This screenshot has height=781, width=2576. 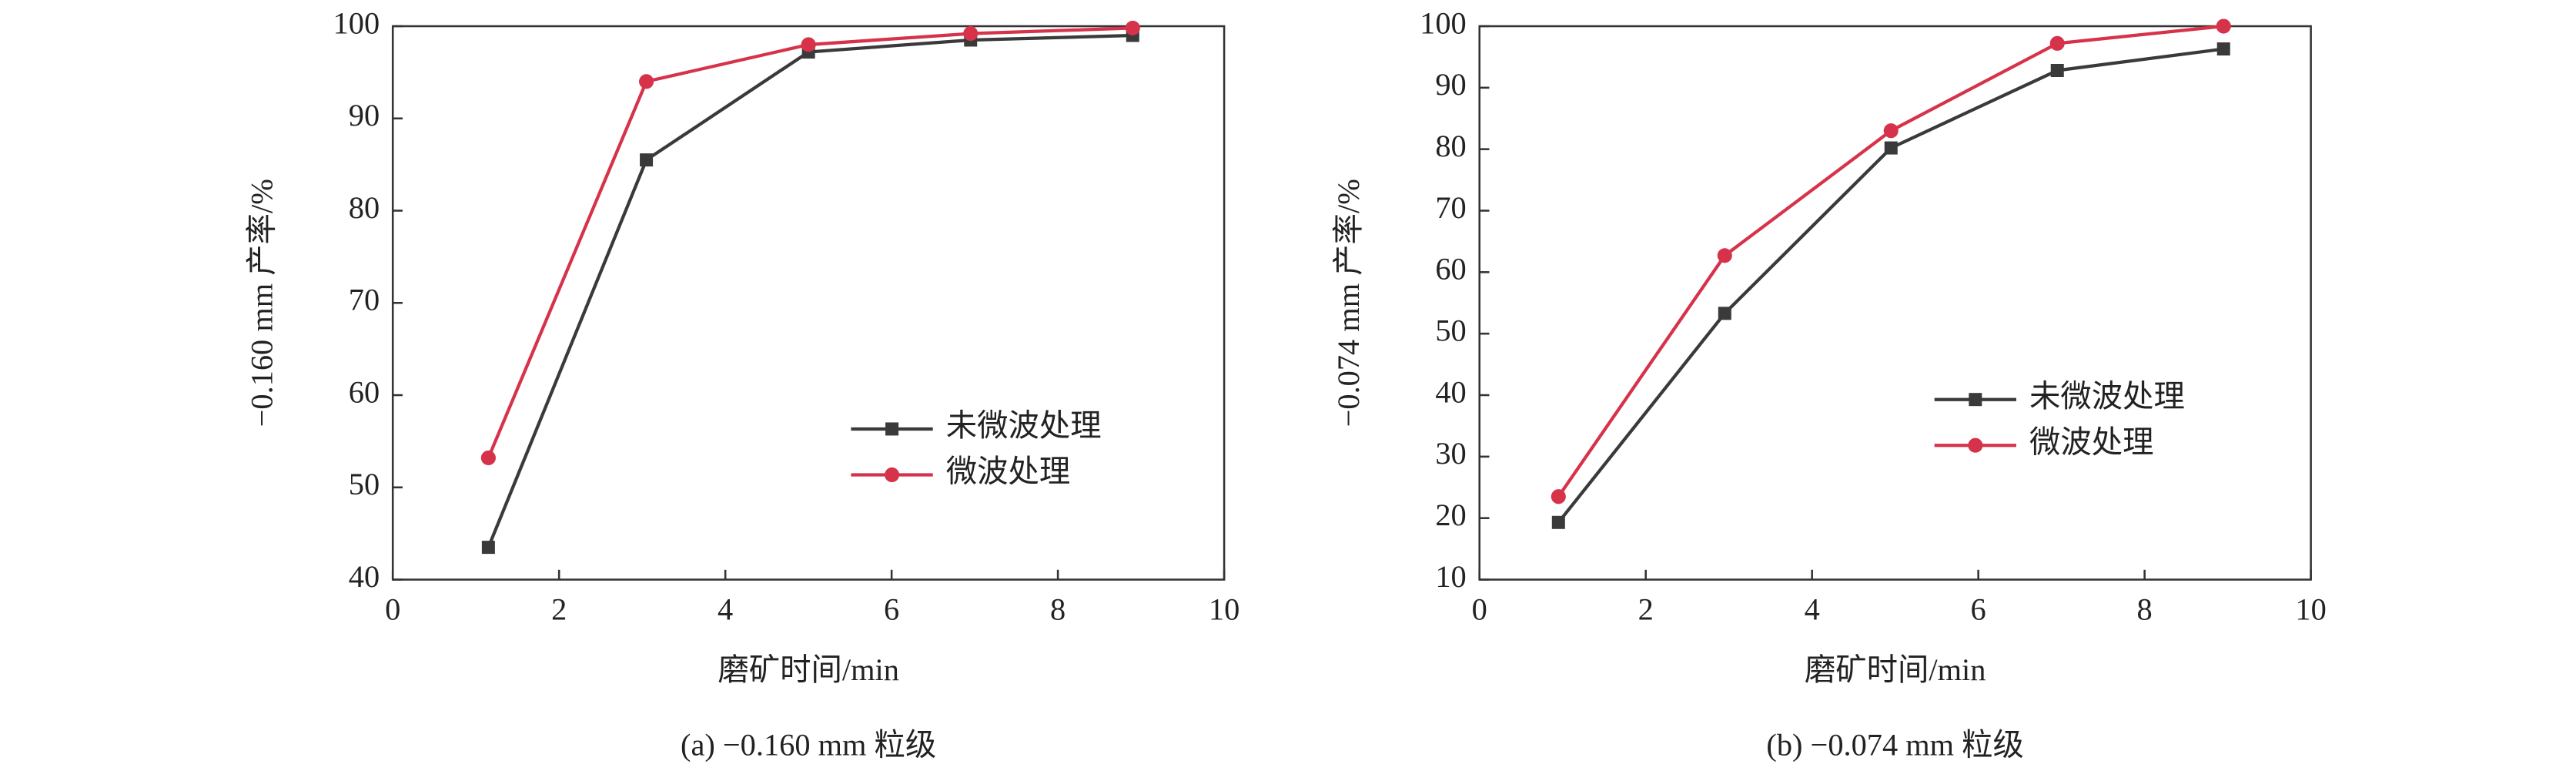 I want to click on y-tick-label: 20, so click(x=1450, y=515).